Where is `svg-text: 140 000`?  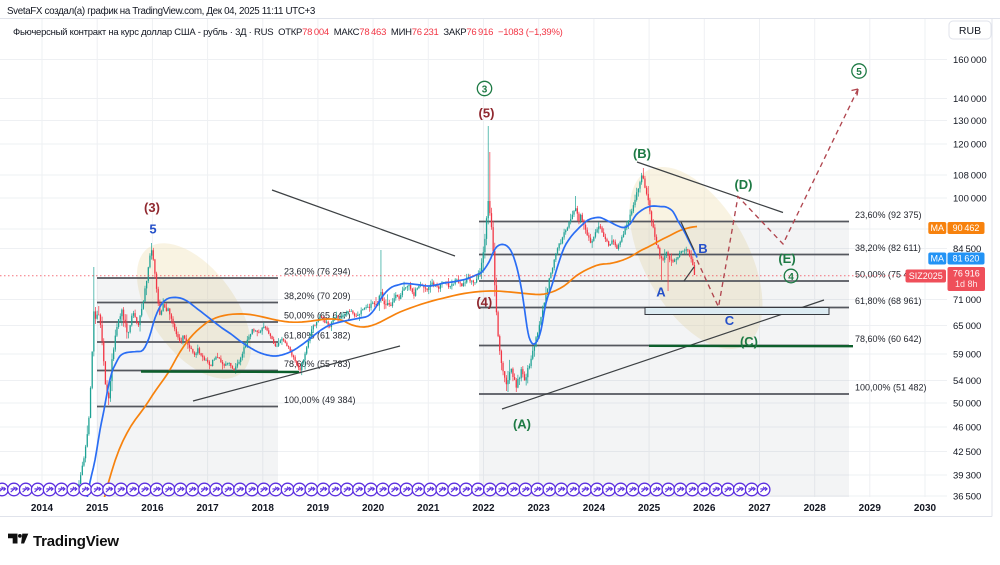
svg-text: 140 000 is located at coordinates (970, 99).